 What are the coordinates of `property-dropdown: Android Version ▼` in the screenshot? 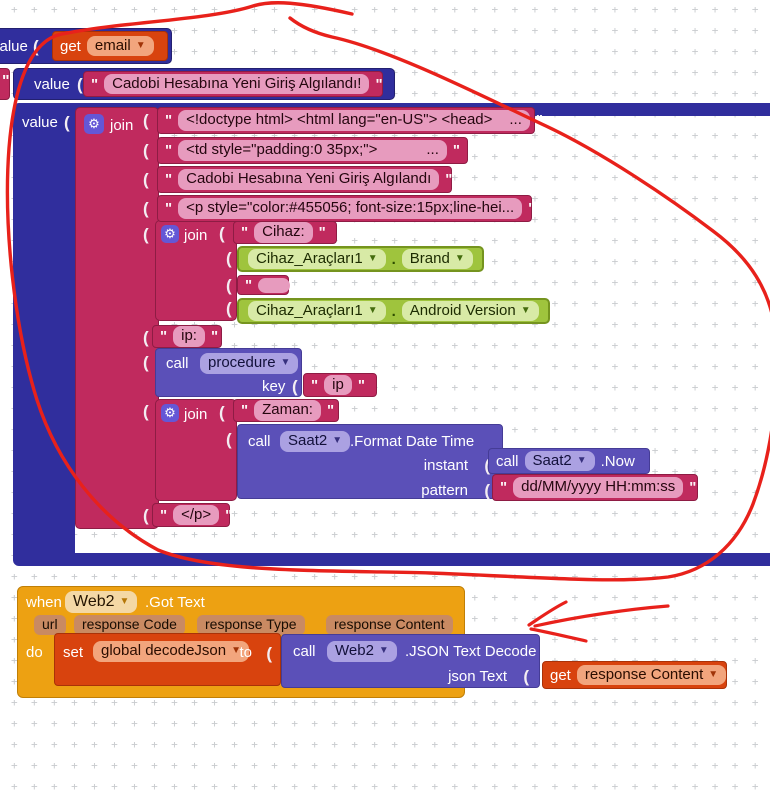 It's located at (470, 311).